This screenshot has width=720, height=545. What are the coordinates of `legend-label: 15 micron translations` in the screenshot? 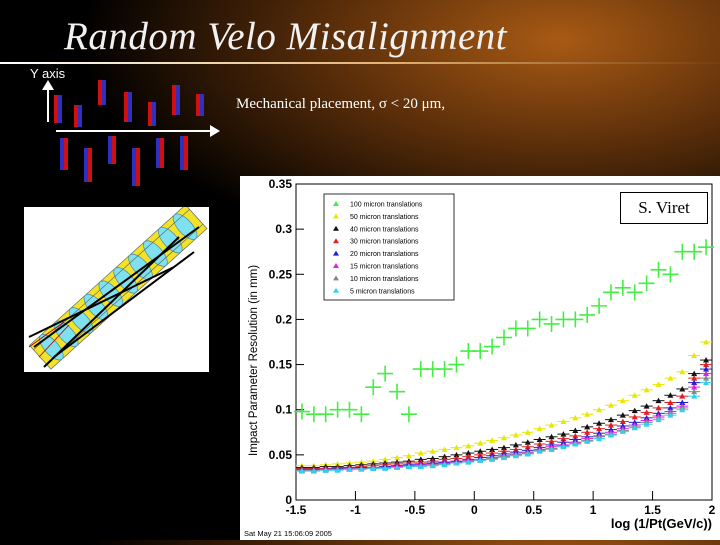 It's located at (384, 267).